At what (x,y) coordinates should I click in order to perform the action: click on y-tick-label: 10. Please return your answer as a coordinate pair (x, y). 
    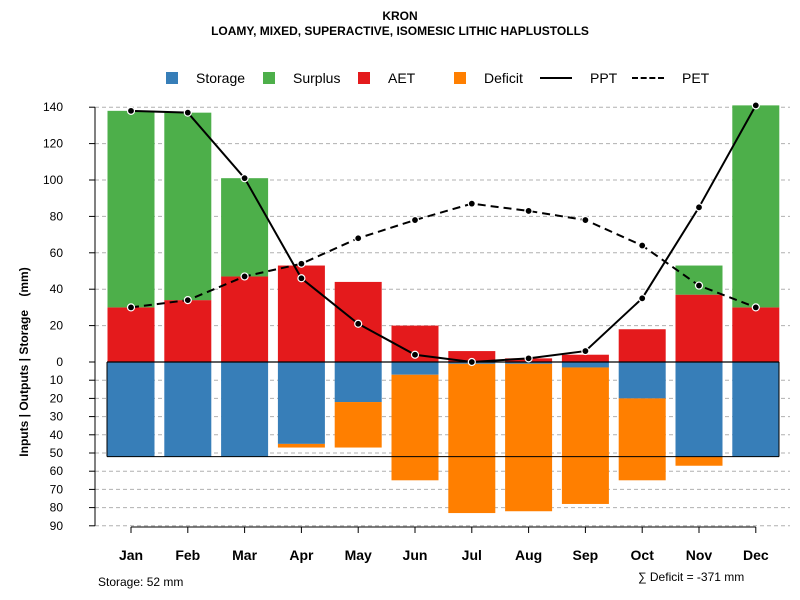
    Looking at the image, I should click on (57, 380).